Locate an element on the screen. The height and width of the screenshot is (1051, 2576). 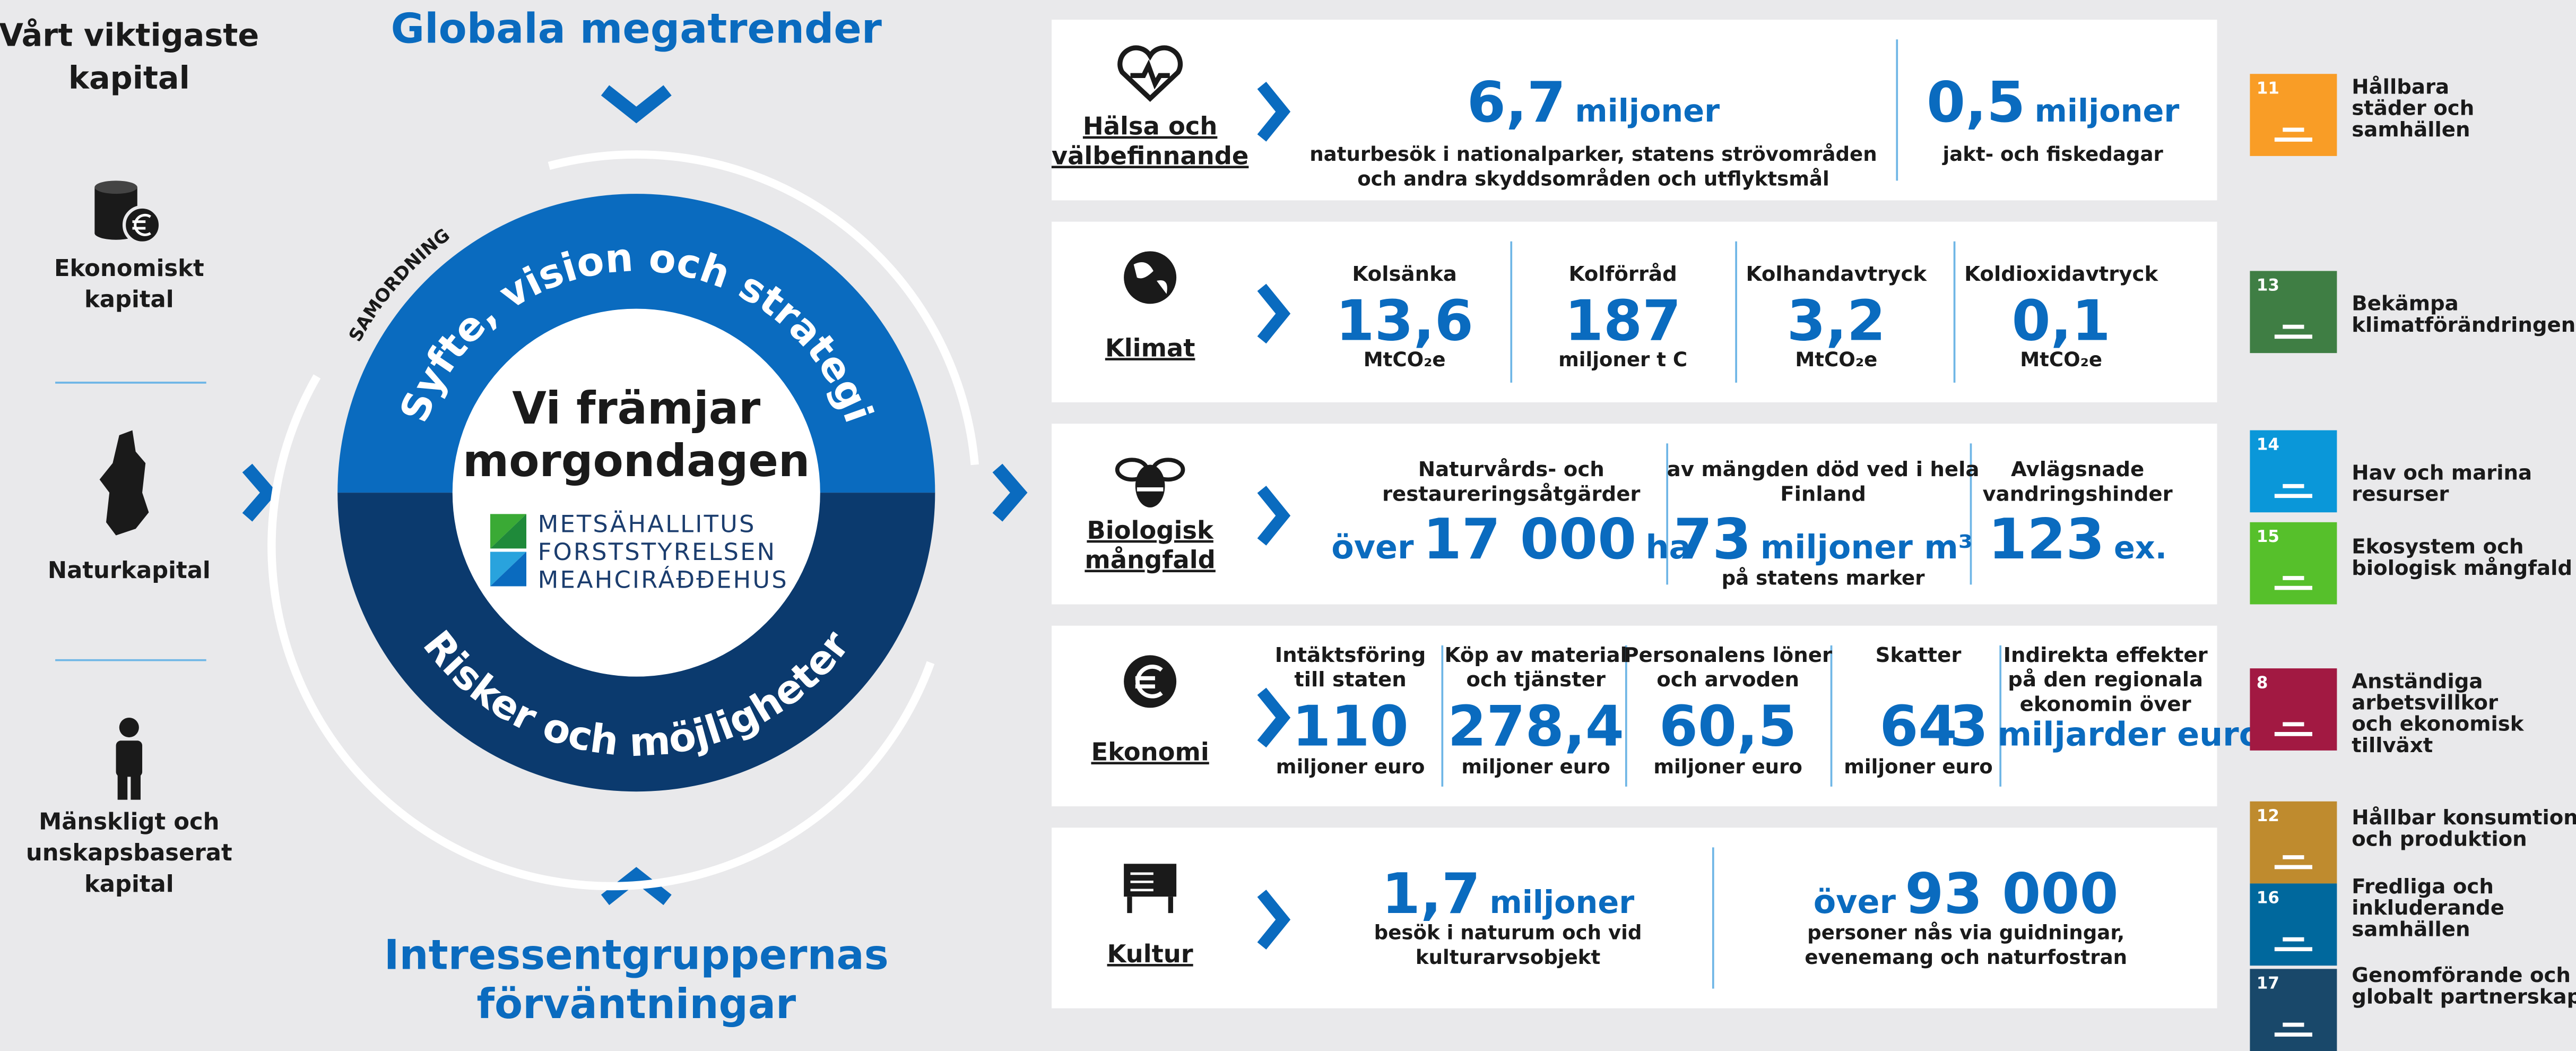
stat-number: 60,5 is located at coordinates (1728, 727).